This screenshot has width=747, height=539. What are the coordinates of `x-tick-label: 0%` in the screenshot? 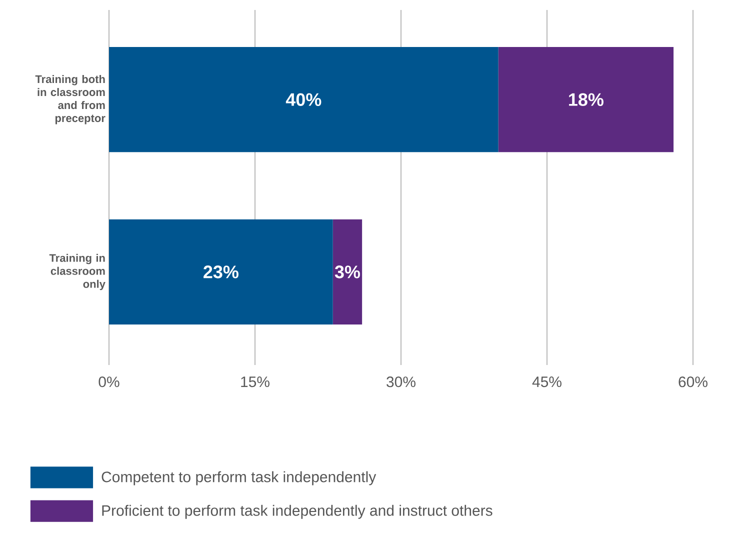 It's located at (109, 382).